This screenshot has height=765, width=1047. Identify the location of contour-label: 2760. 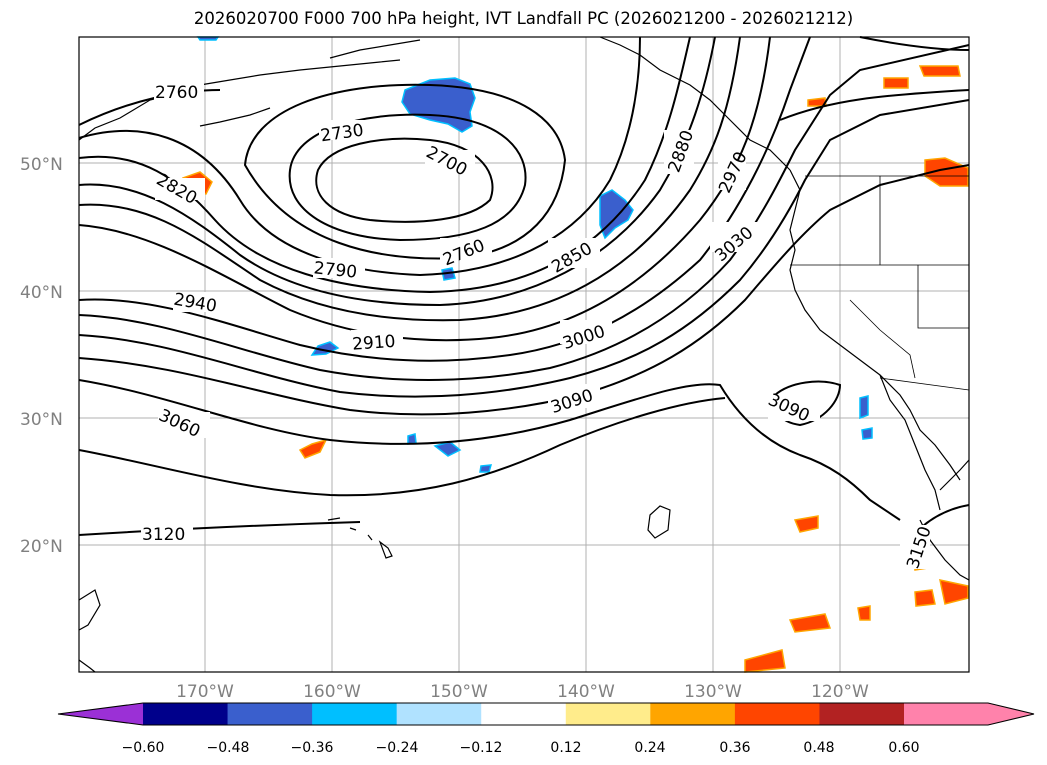
(176, 93).